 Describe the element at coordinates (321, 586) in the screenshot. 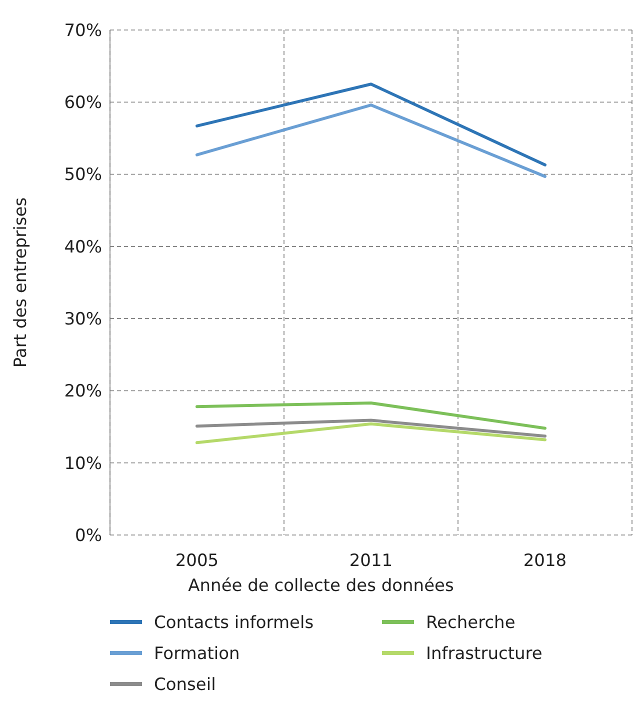

I see `x-axis-title: Année de collecte des données` at that location.